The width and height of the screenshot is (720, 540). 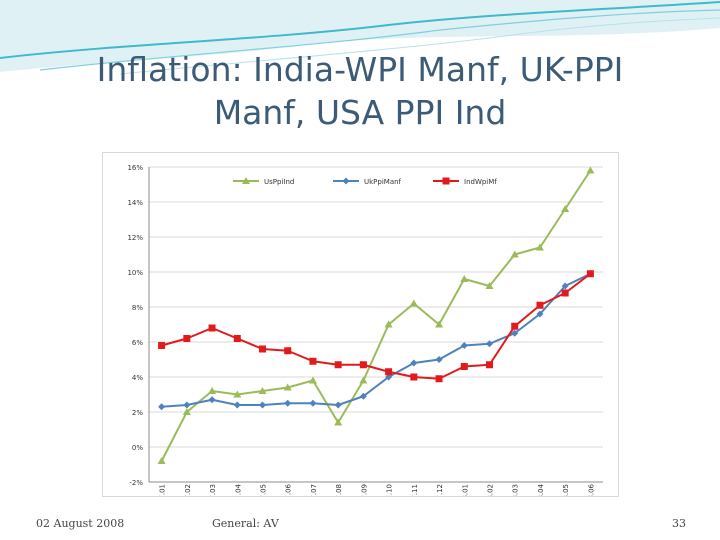 What do you see at coordinates (360, 69) in the screenshot?
I see `slide-title-line-1: Inflation: India-WPI Manf, UK-PPI` at bounding box center [360, 69].